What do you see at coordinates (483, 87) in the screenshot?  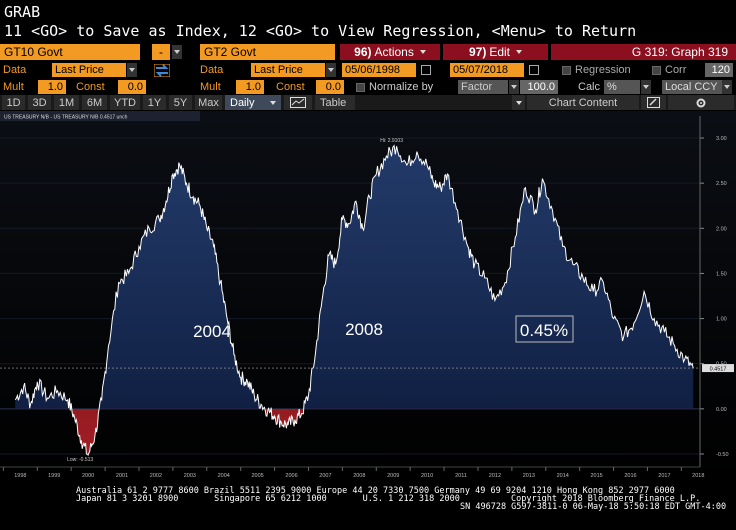 I see `factor-select: Factor` at bounding box center [483, 87].